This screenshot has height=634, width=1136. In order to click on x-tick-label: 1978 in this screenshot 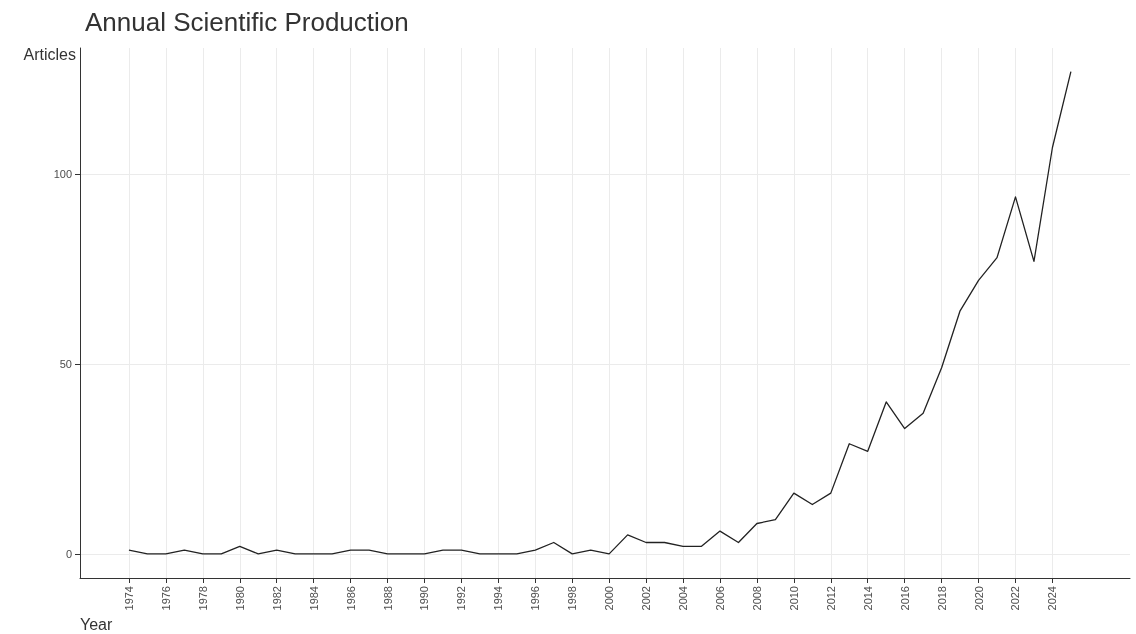, I will do `click(202, 598)`.